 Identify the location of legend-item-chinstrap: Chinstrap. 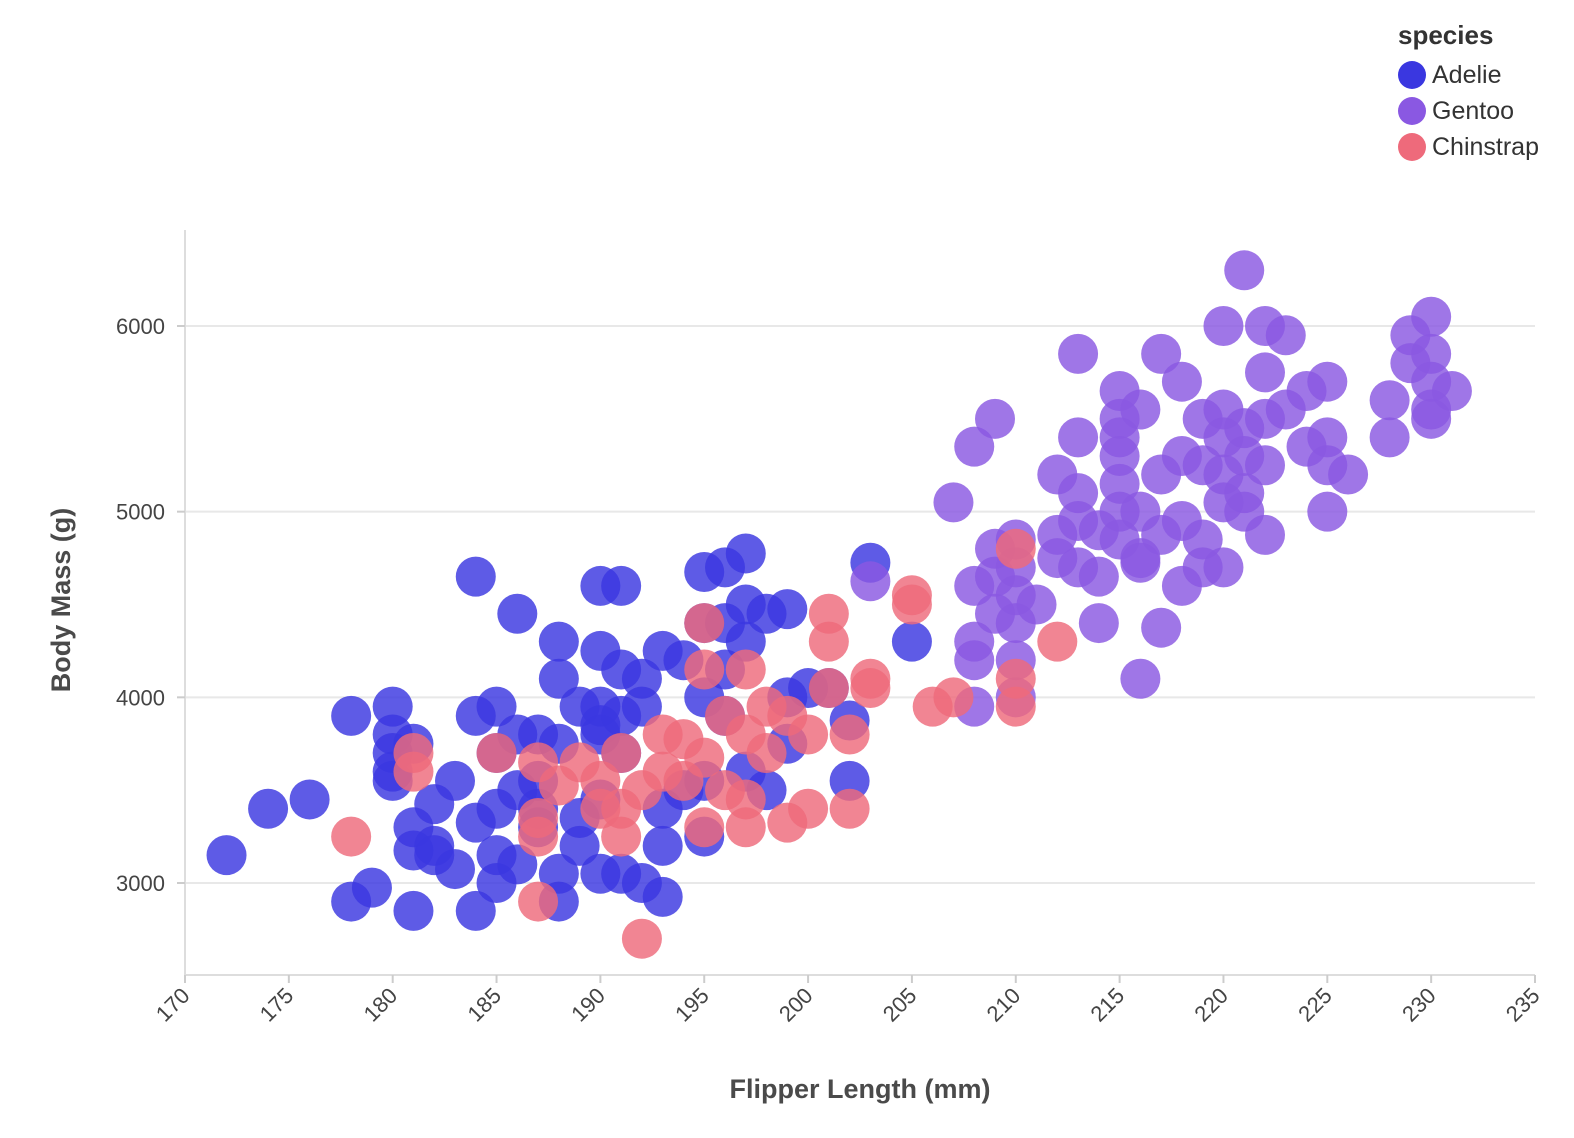
(1468, 147).